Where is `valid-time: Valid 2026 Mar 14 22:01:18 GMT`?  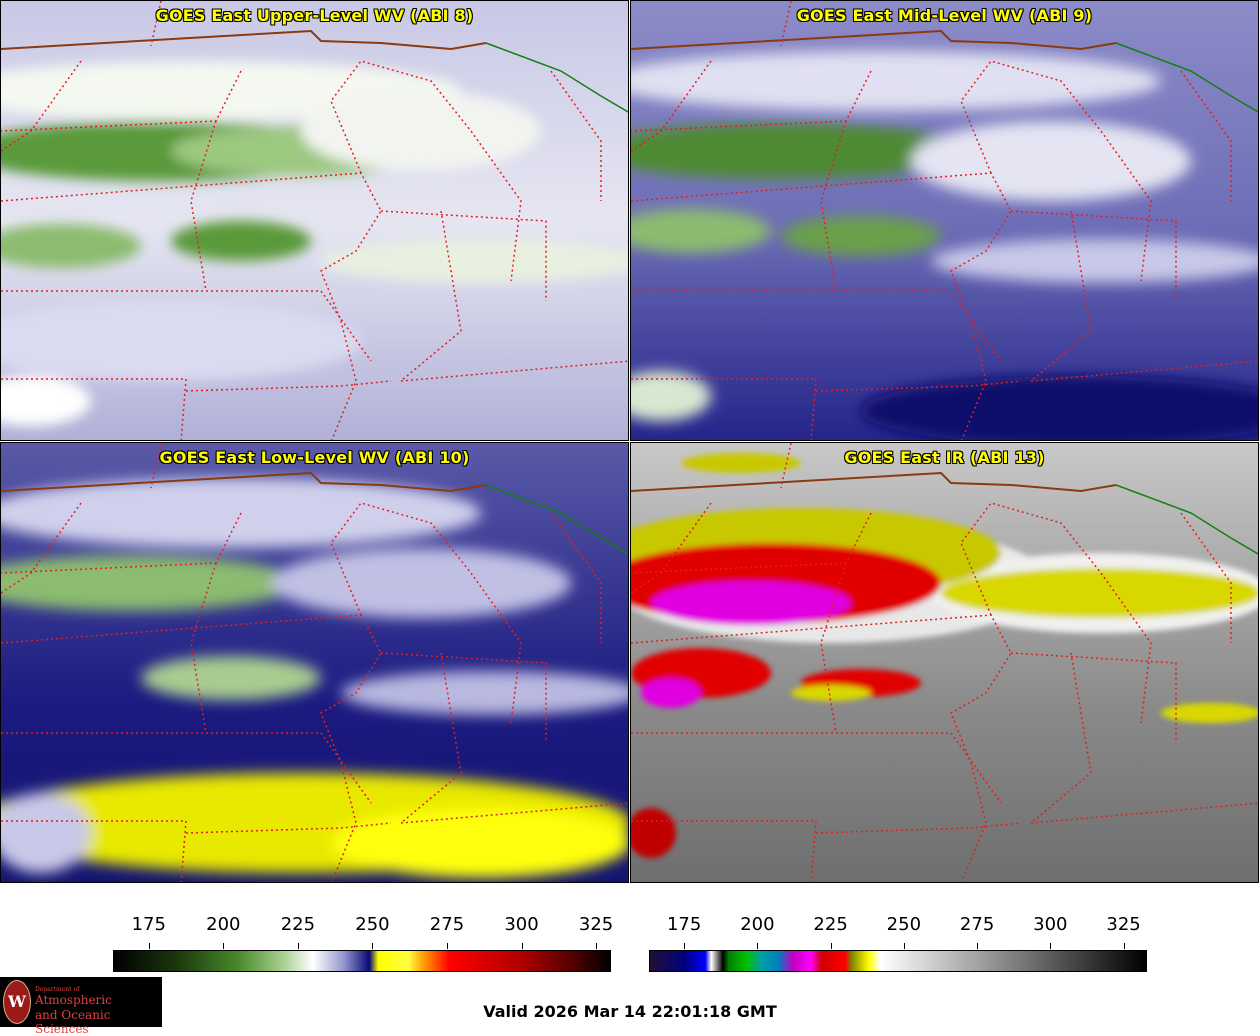 valid-time: Valid 2026 Mar 14 22:01:18 GMT is located at coordinates (630, 1011).